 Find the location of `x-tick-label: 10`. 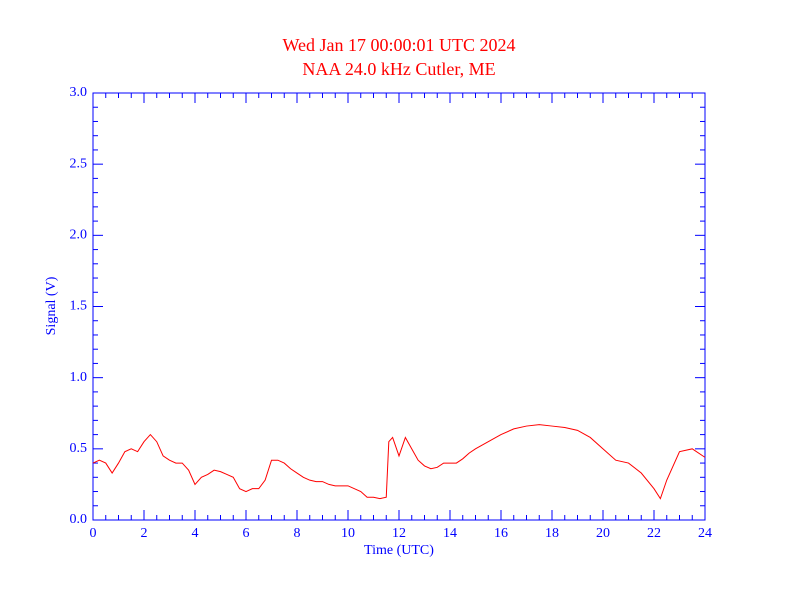

x-tick-label: 10 is located at coordinates (348, 533).